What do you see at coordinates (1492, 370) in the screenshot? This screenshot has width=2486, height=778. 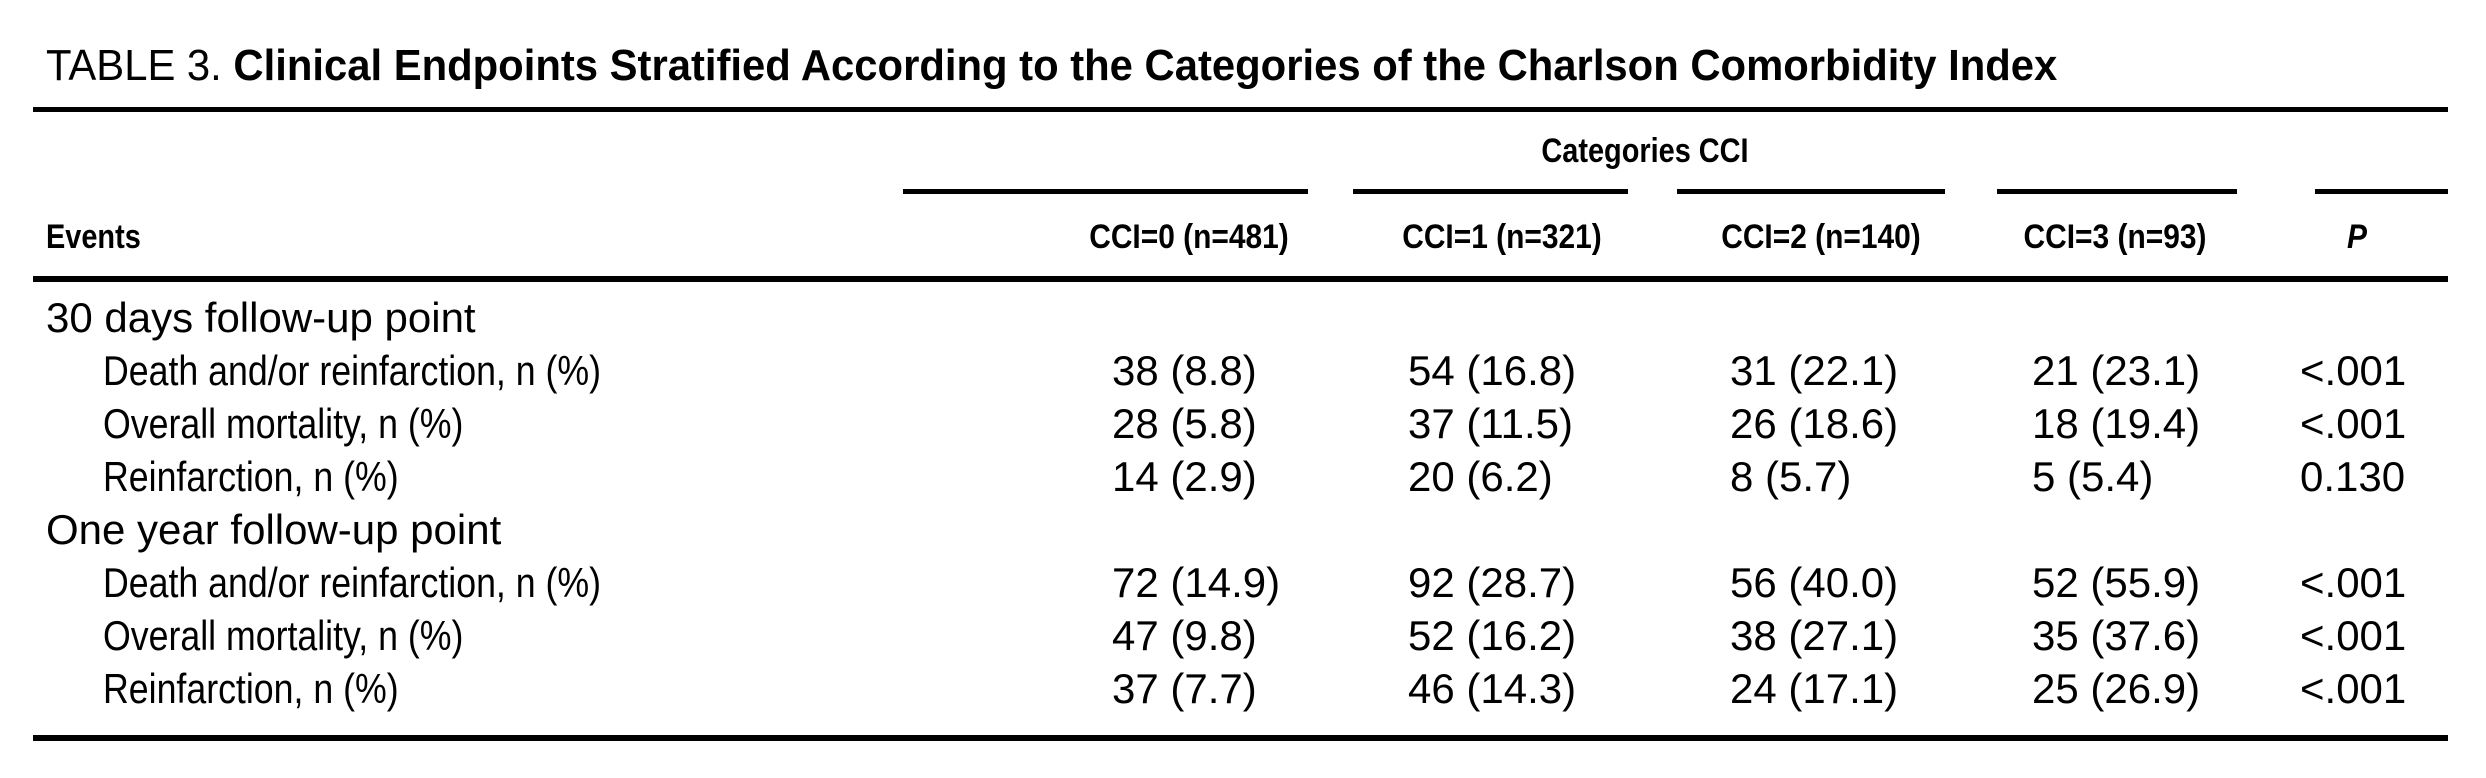 I see `table-cell: 54 (16.8)` at bounding box center [1492, 370].